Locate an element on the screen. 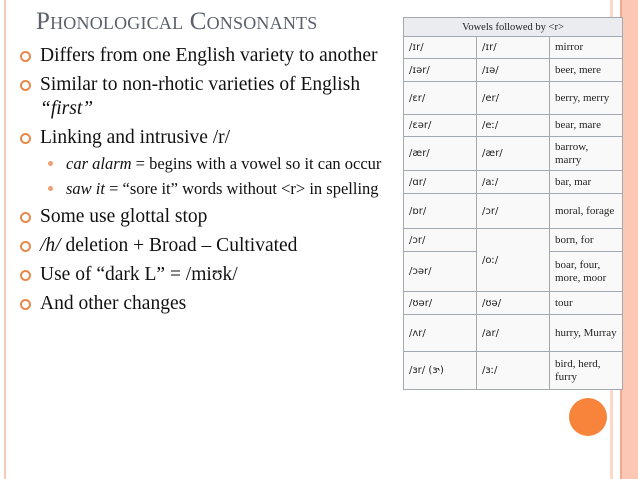 This screenshot has width=638, height=479. table-cell-australian: /ær/ is located at coordinates (513, 153).